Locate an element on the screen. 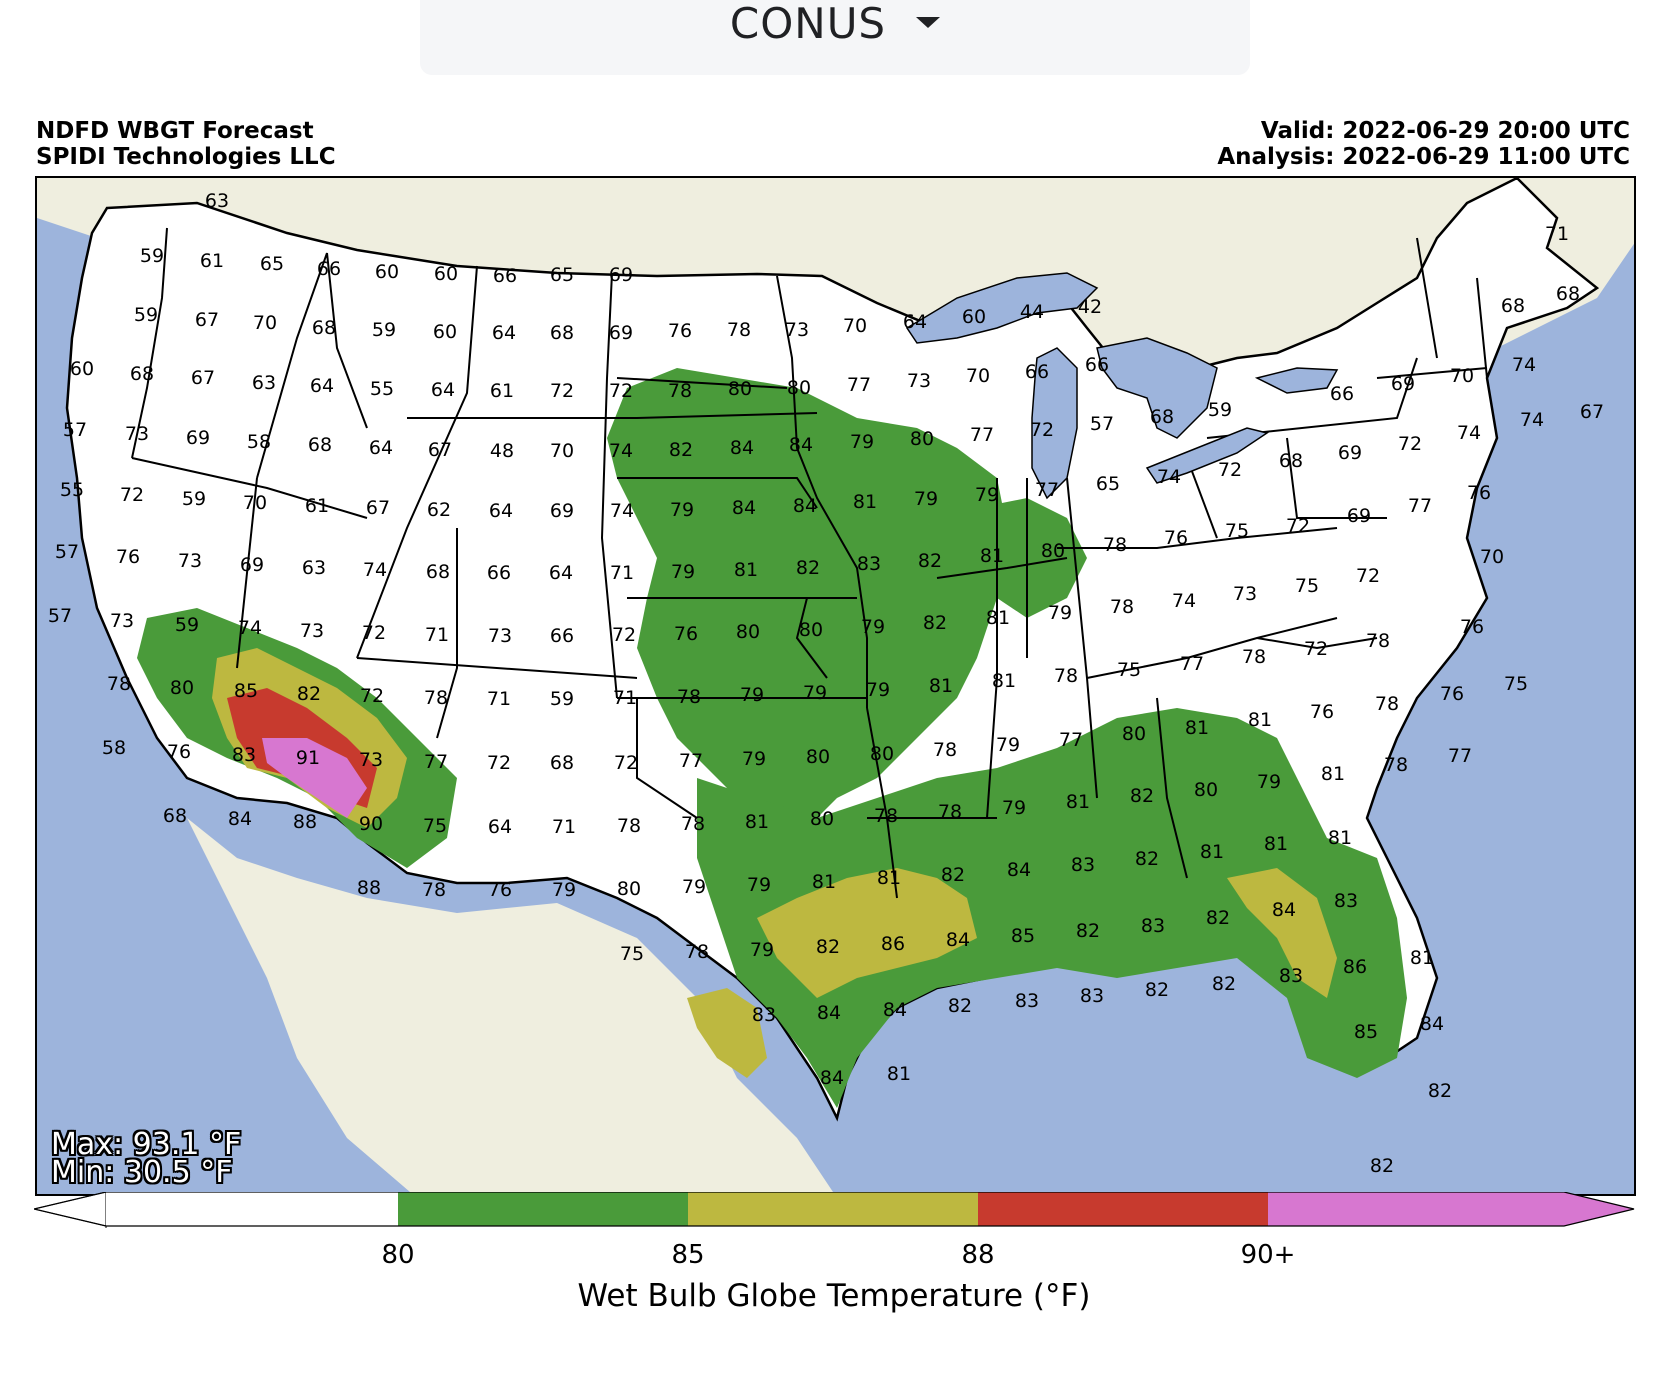 This screenshot has width=1668, height=1378. field-85-fl is located at coordinates (1282, 933).